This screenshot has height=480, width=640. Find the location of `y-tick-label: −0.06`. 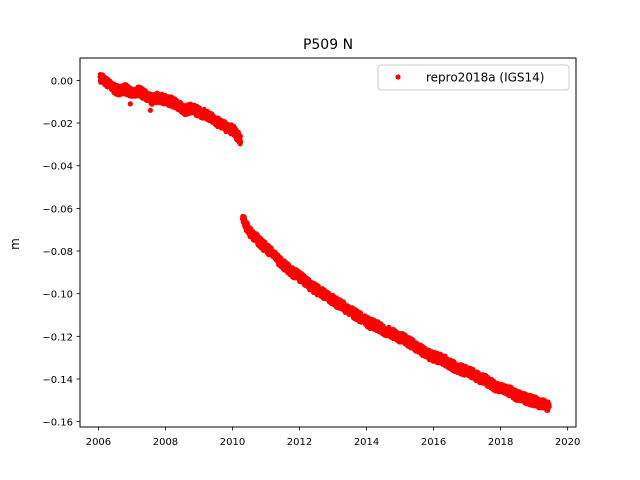

y-tick-label: −0.06 is located at coordinates (57, 209).